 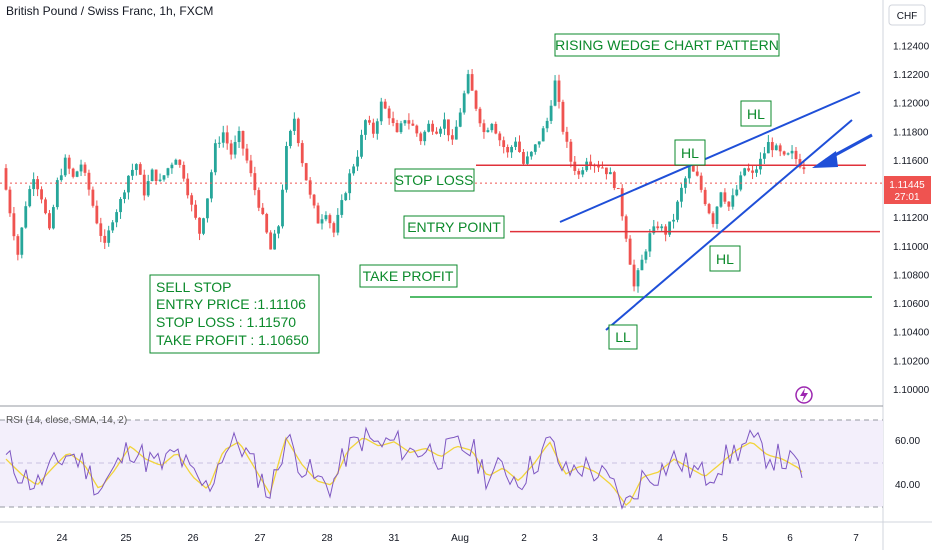 I want to click on hl-label-1: HL, so click(x=756, y=114).